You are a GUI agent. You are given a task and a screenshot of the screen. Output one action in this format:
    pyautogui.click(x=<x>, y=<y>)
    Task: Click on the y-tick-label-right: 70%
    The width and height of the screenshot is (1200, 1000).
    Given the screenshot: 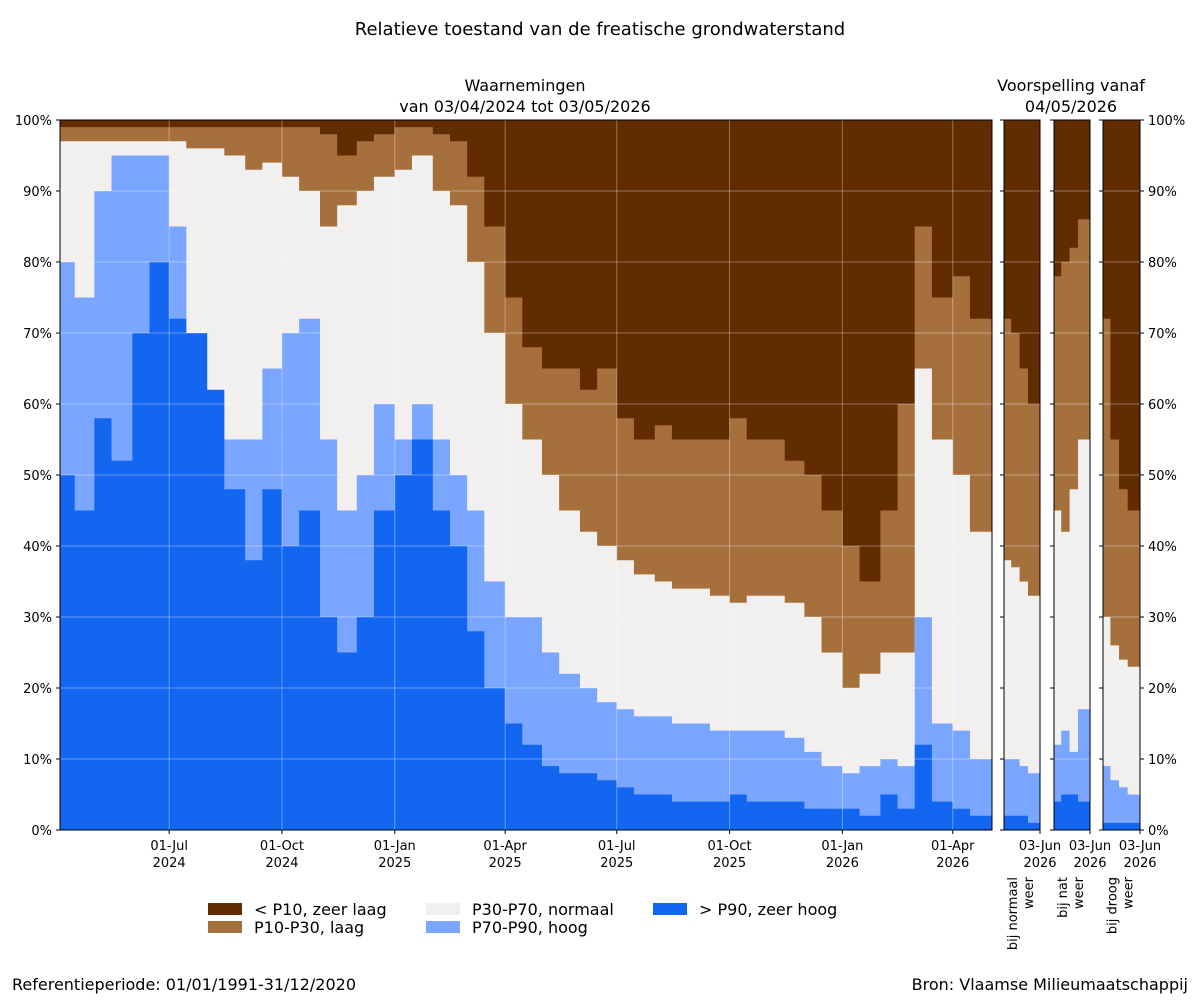 What is the action you would take?
    pyautogui.click(x=1162, y=334)
    